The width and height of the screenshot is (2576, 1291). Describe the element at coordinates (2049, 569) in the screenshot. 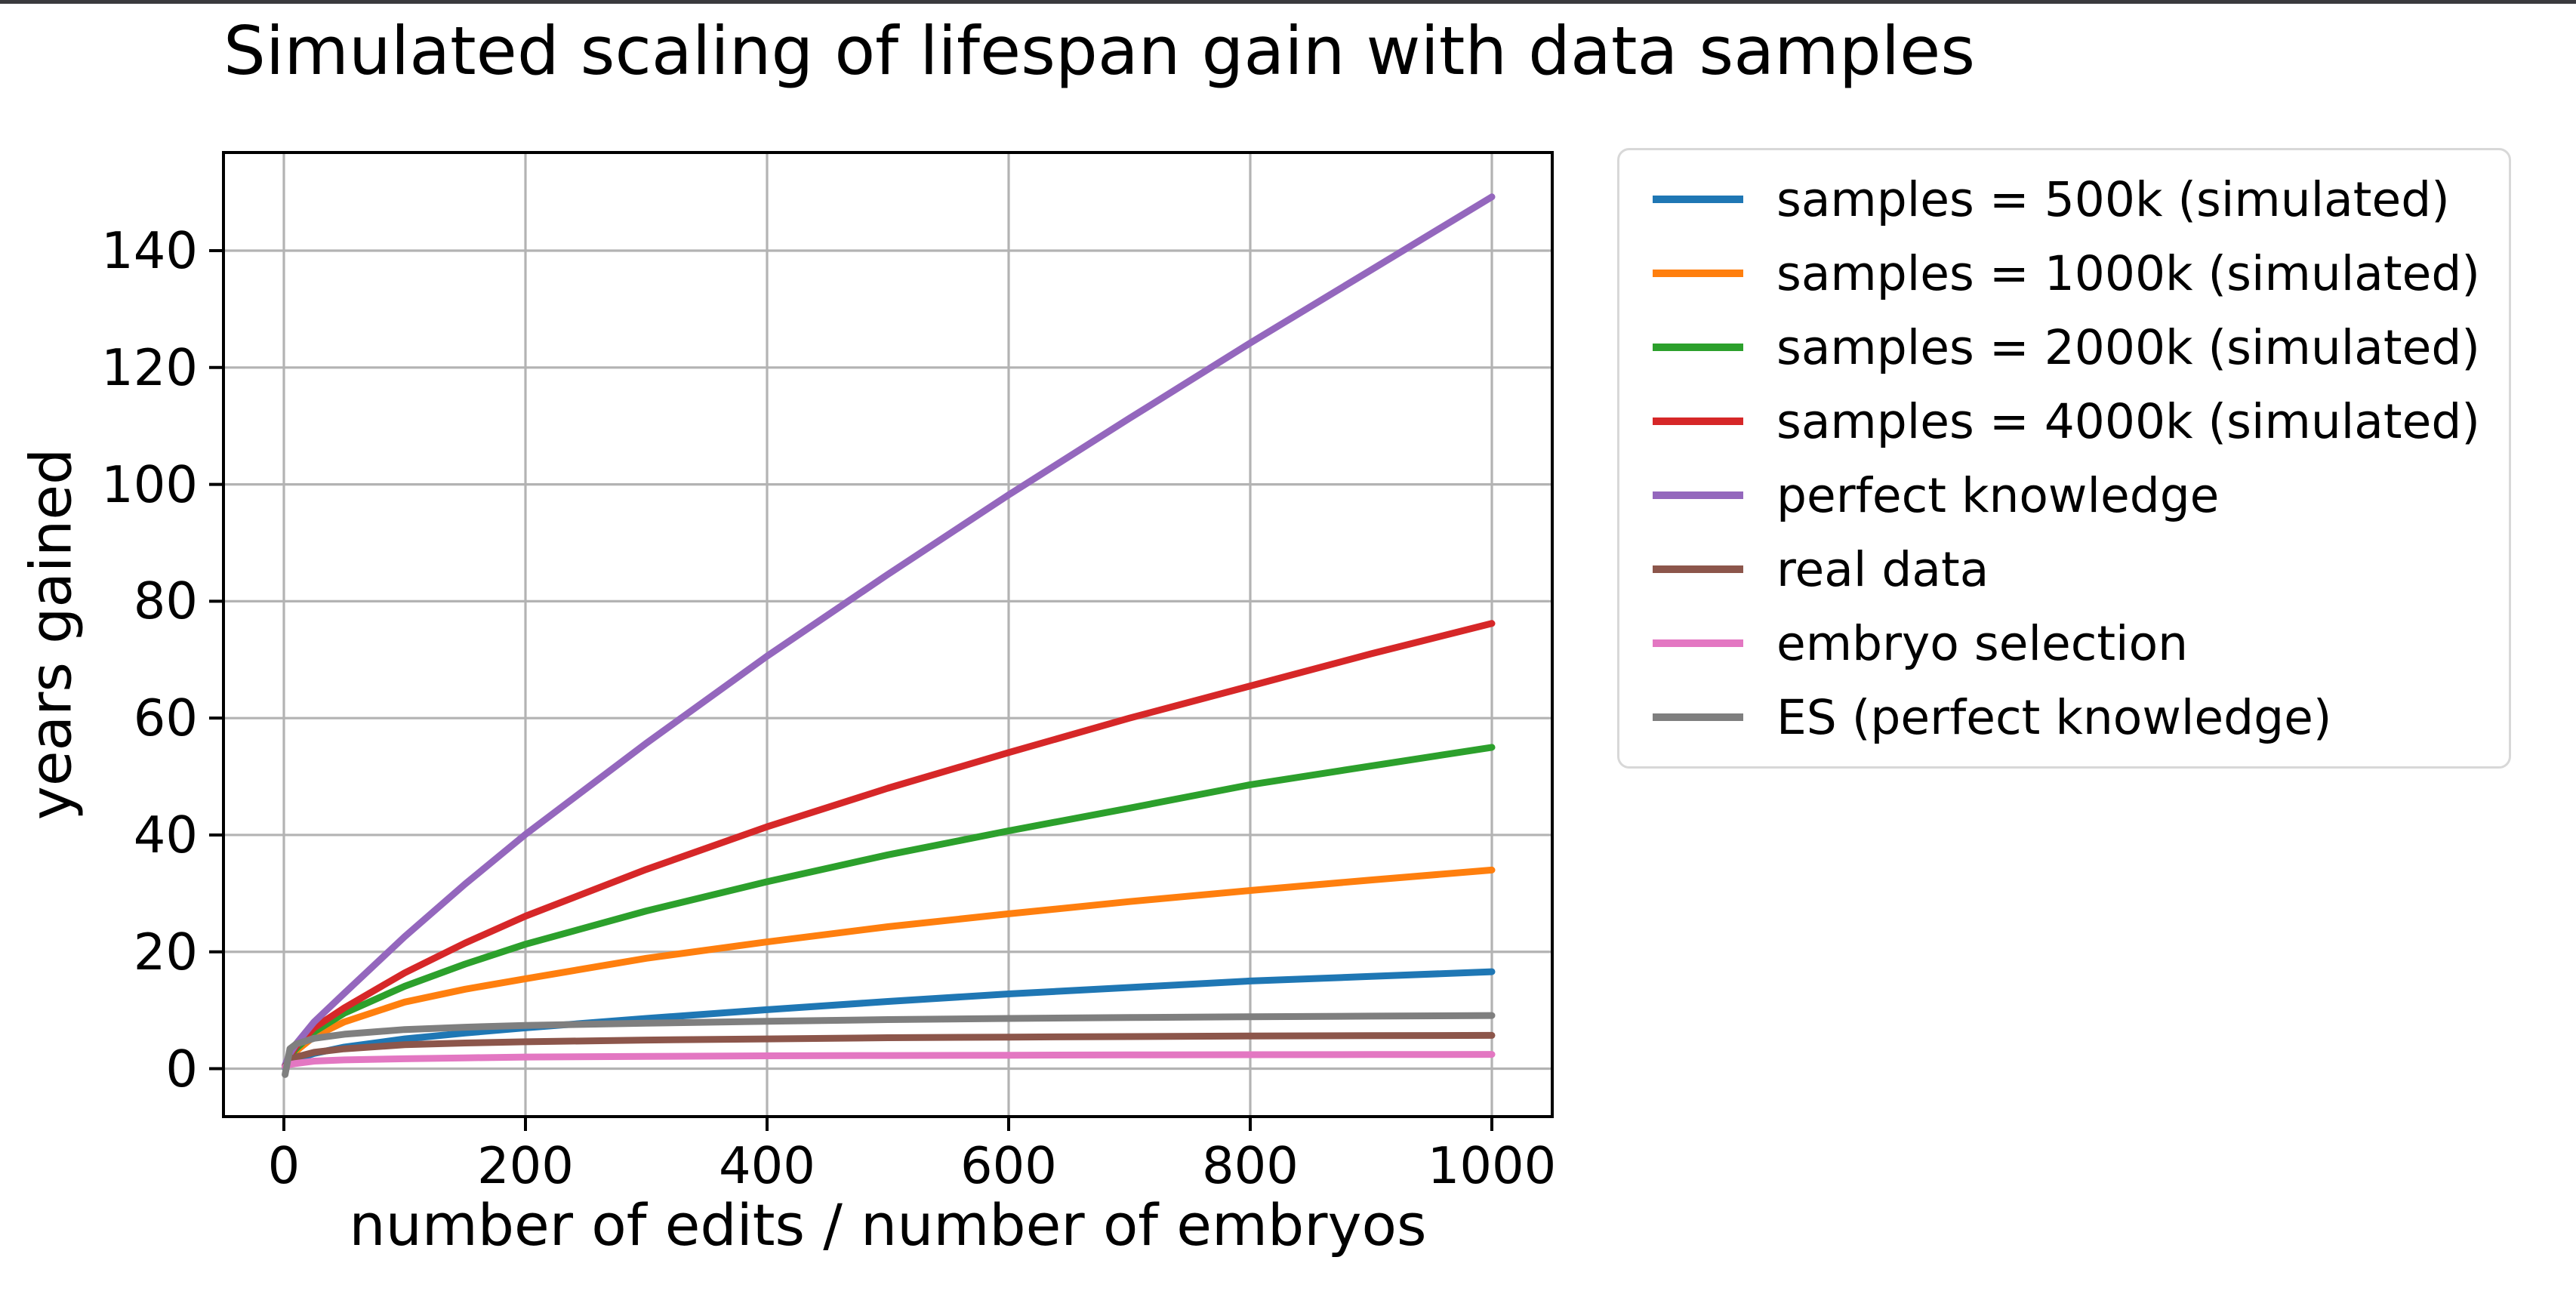

I see `legend-item: real data` at that location.